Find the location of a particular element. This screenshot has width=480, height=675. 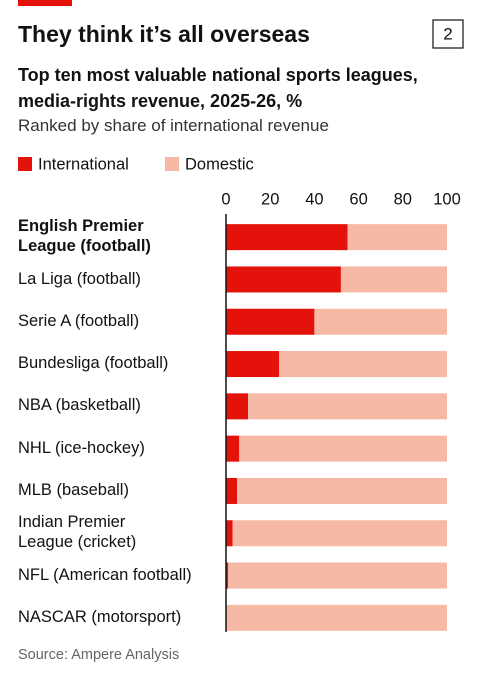

accent-bar is located at coordinates (45, 3).